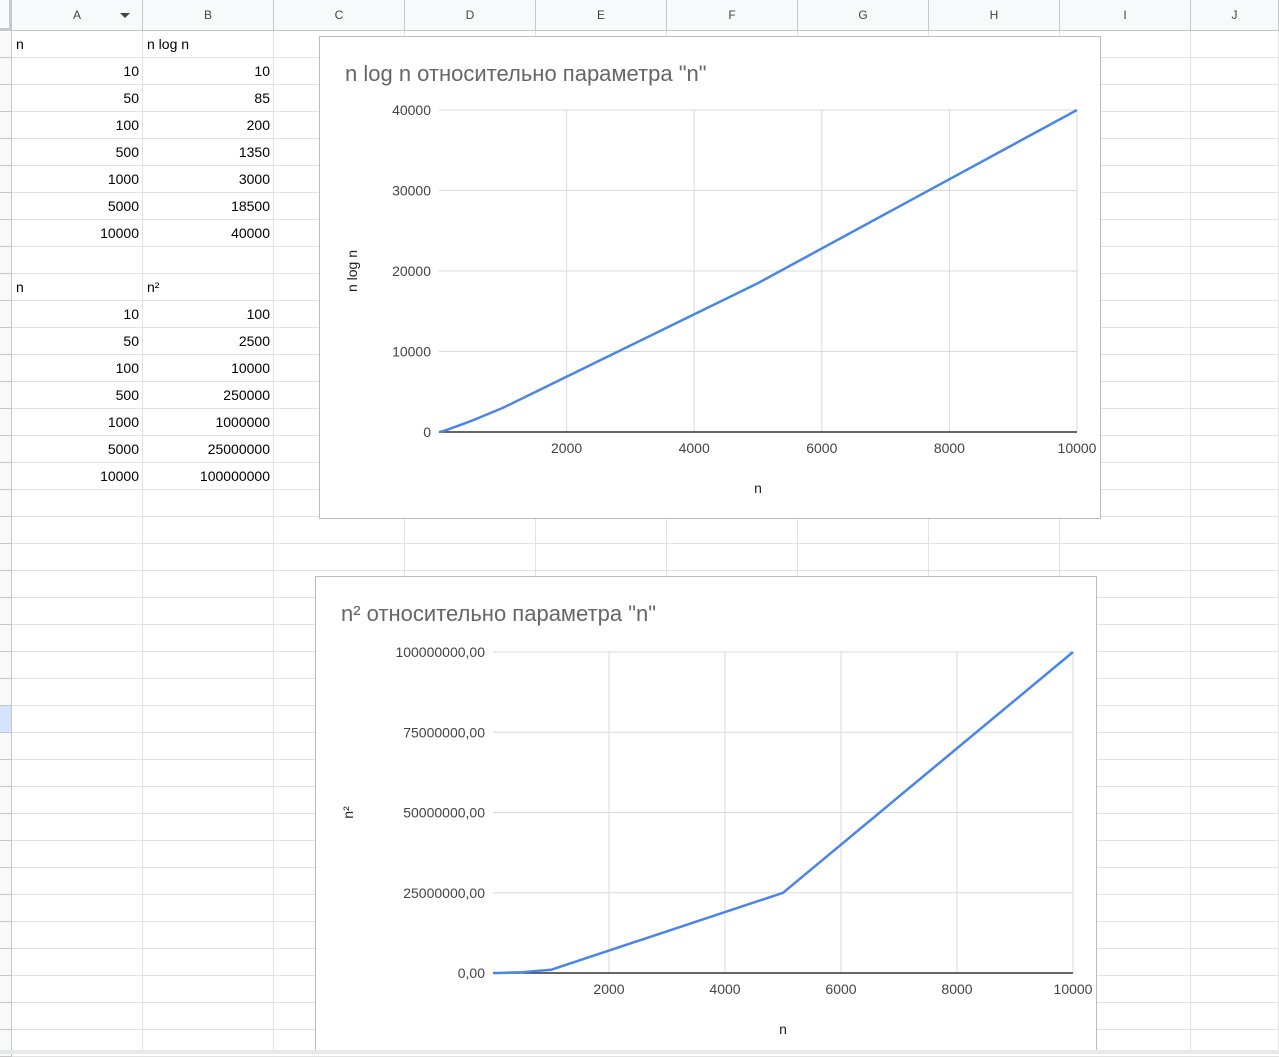 The width and height of the screenshot is (1279, 1057). Describe the element at coordinates (153, 287) in the screenshot. I see `cell: n²` at that location.